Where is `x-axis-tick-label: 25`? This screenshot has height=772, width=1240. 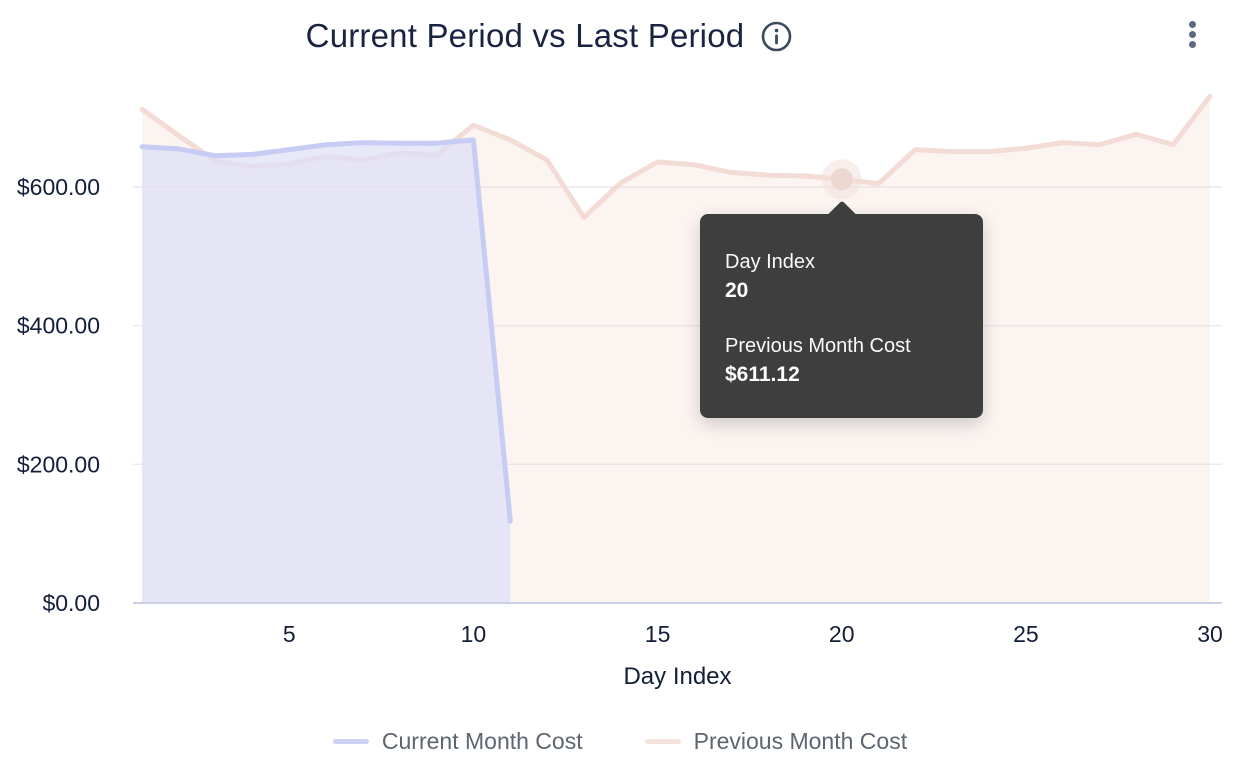 x-axis-tick-label: 25 is located at coordinates (1026, 634).